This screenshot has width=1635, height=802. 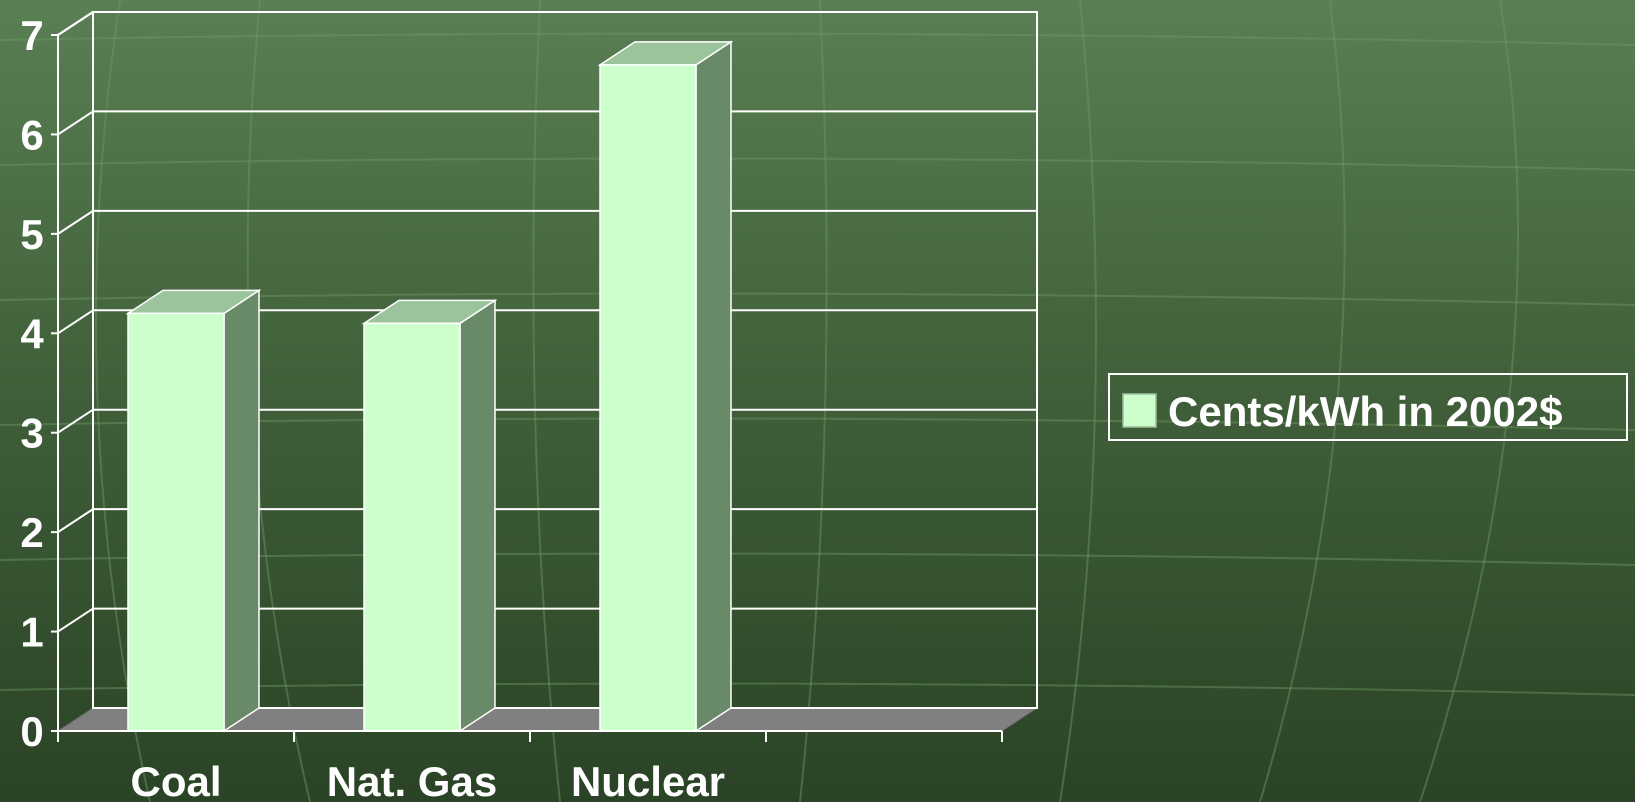 What do you see at coordinates (31, 134) in the screenshot?
I see `y-tick-label: 6` at bounding box center [31, 134].